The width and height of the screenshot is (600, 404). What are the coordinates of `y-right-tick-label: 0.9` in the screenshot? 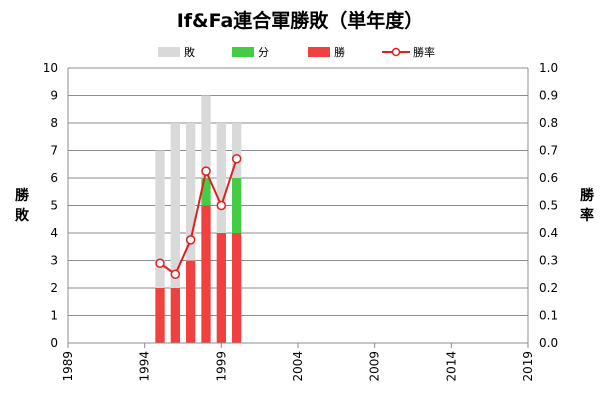 It's located at (548, 96).